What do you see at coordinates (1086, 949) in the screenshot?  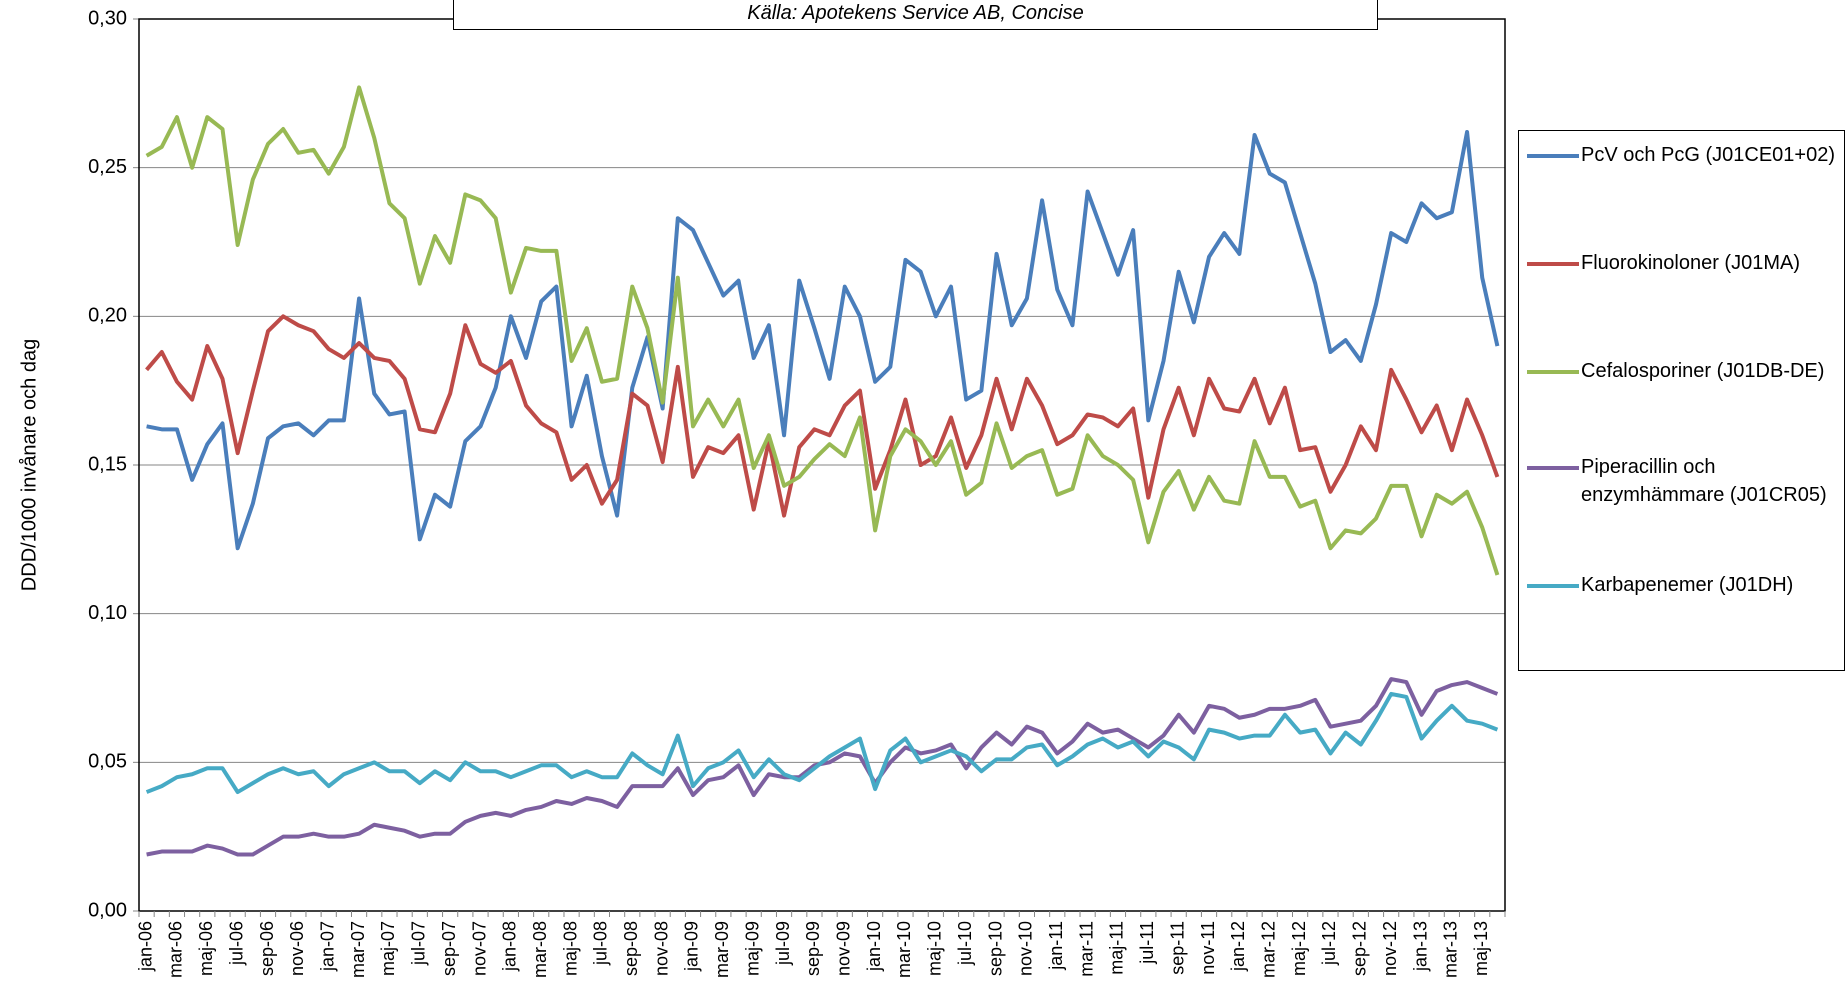 I see `x-tick-label: mar-11` at bounding box center [1086, 949].